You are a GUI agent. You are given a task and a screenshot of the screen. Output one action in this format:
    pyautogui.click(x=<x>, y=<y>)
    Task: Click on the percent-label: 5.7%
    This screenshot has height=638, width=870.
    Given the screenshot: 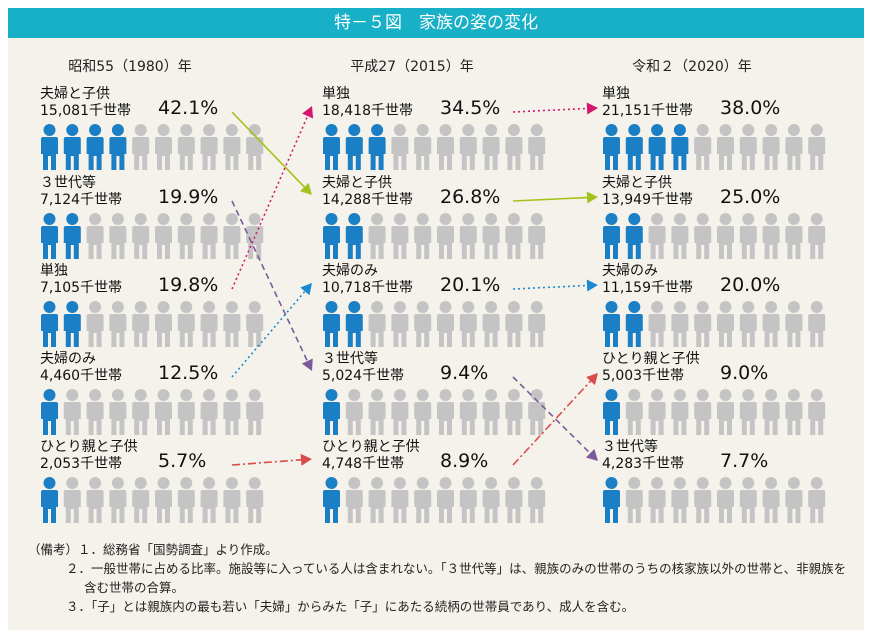 What is the action you would take?
    pyautogui.click(x=182, y=461)
    